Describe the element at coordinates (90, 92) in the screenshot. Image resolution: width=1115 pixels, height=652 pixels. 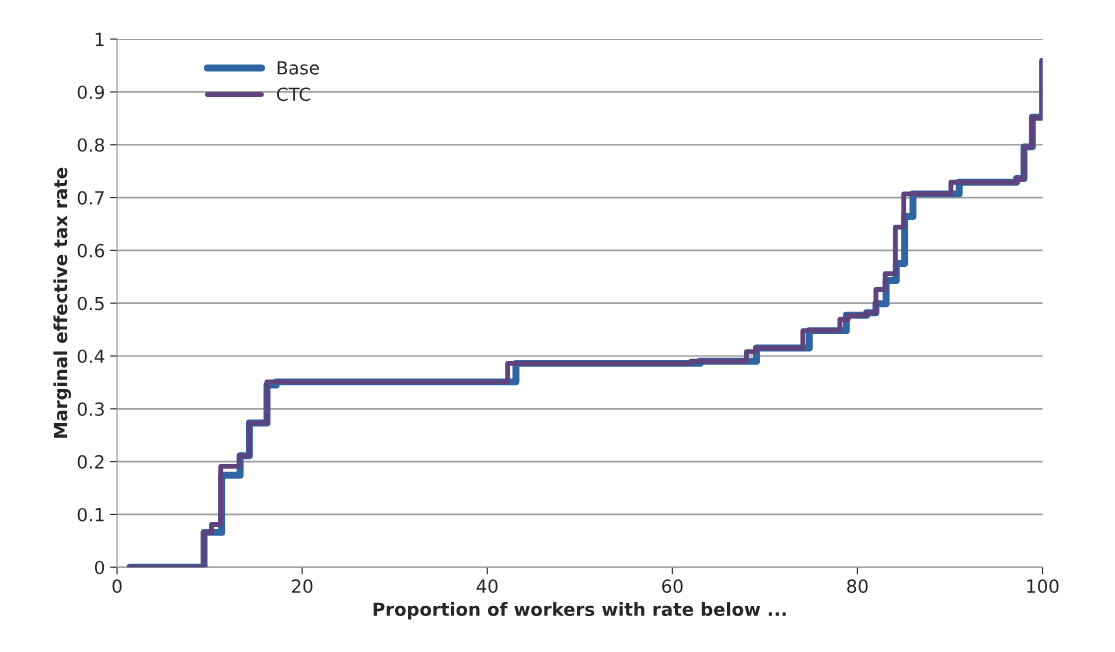
I see `y-tick-label: 0.9` at that location.